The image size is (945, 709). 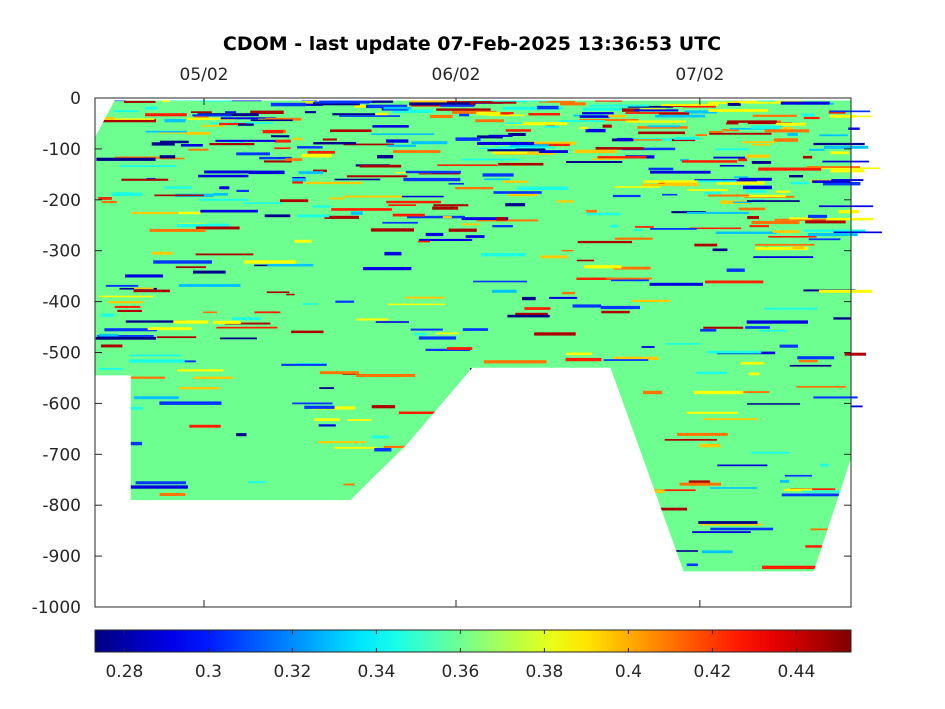 I want to click on y-tick-label: -300, so click(x=61, y=252).